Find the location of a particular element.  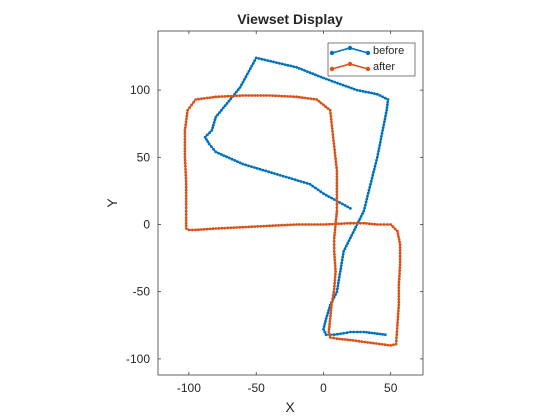

legend-entry-before: before is located at coordinates (366, 51).